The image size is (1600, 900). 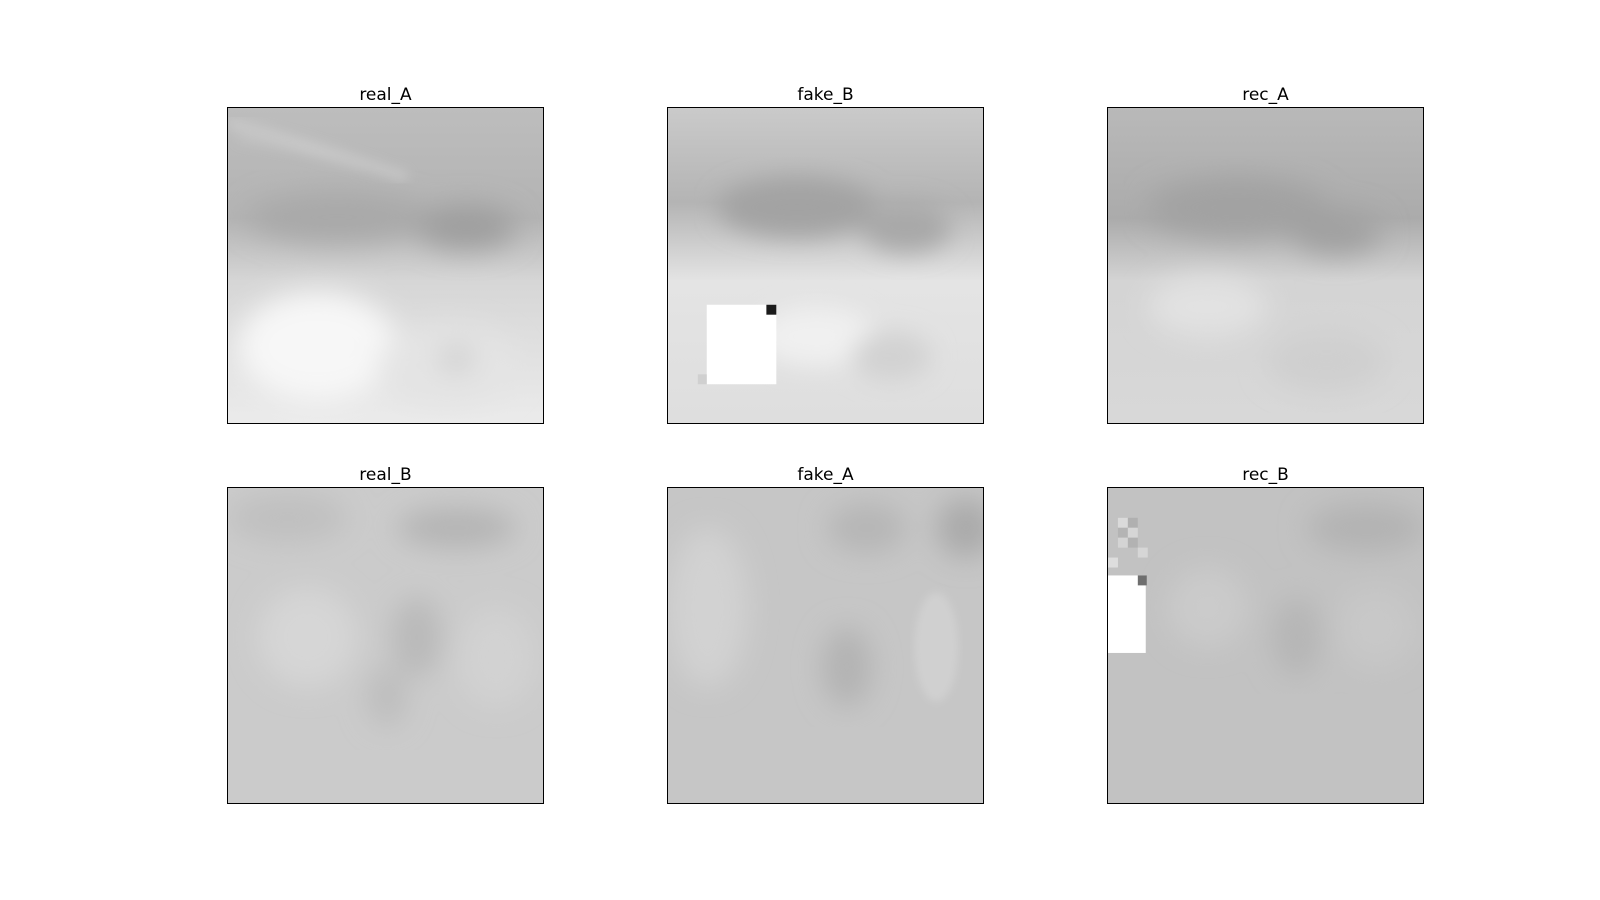 I want to click on image-real-b, so click(x=385, y=645).